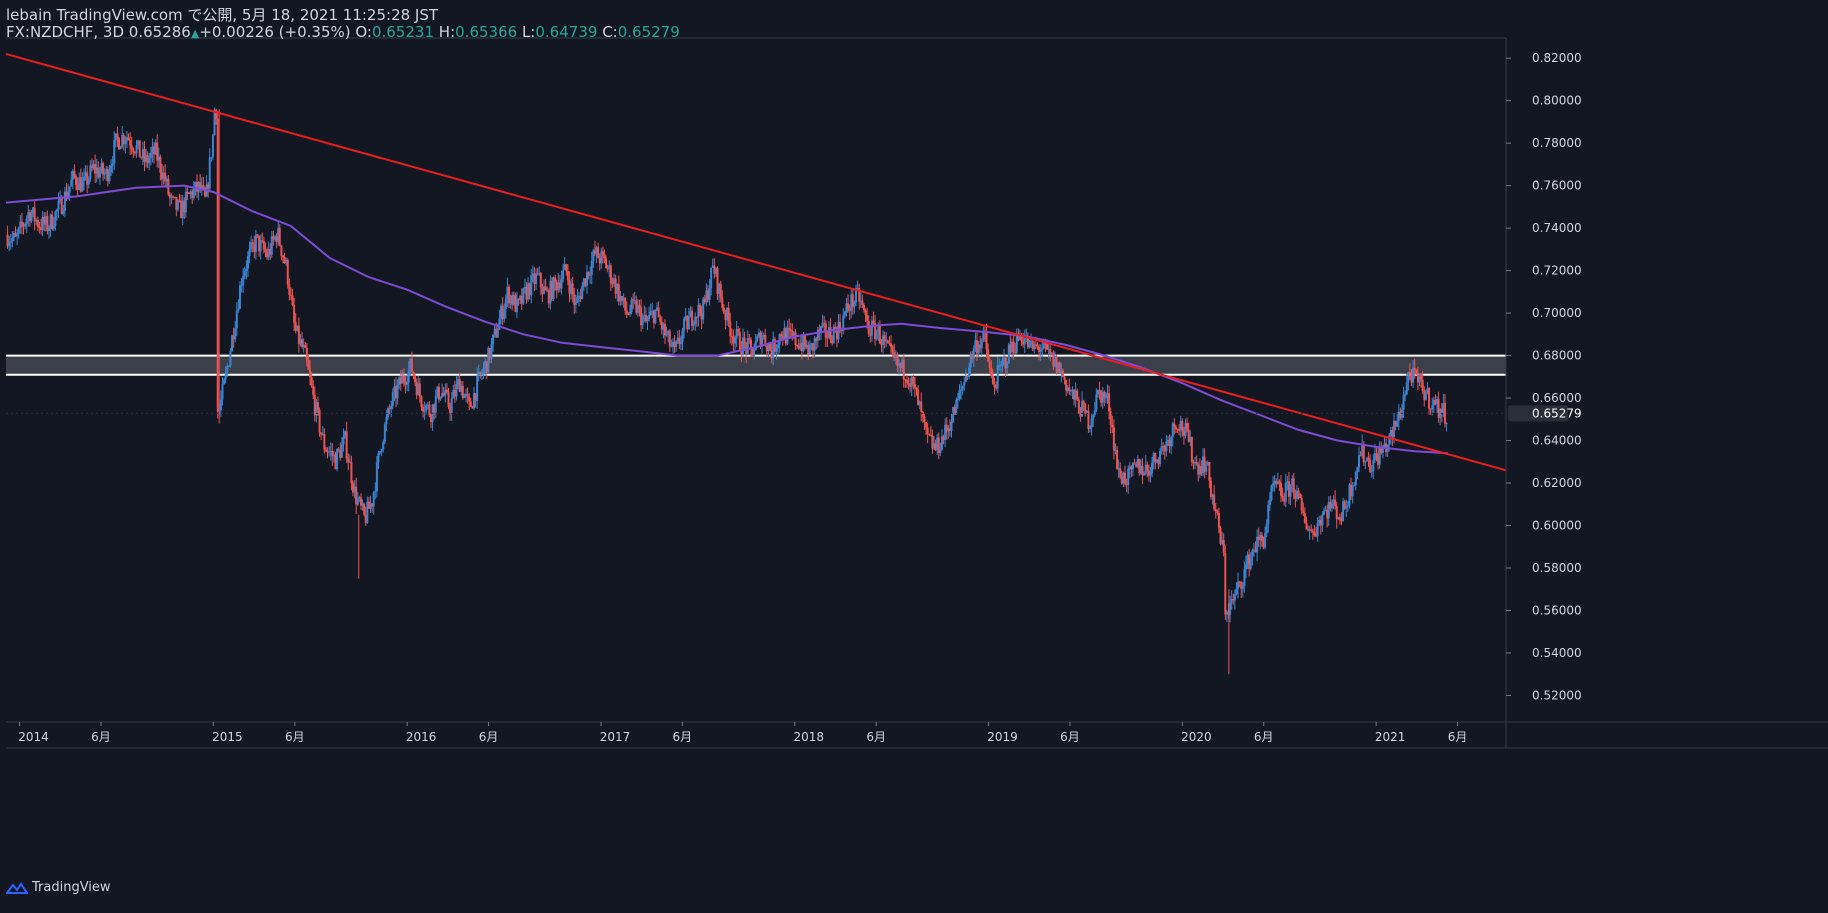 This screenshot has height=913, width=1828. Describe the element at coordinates (1557, 610) in the screenshot. I see `price-tick-label: 0.56000` at that location.